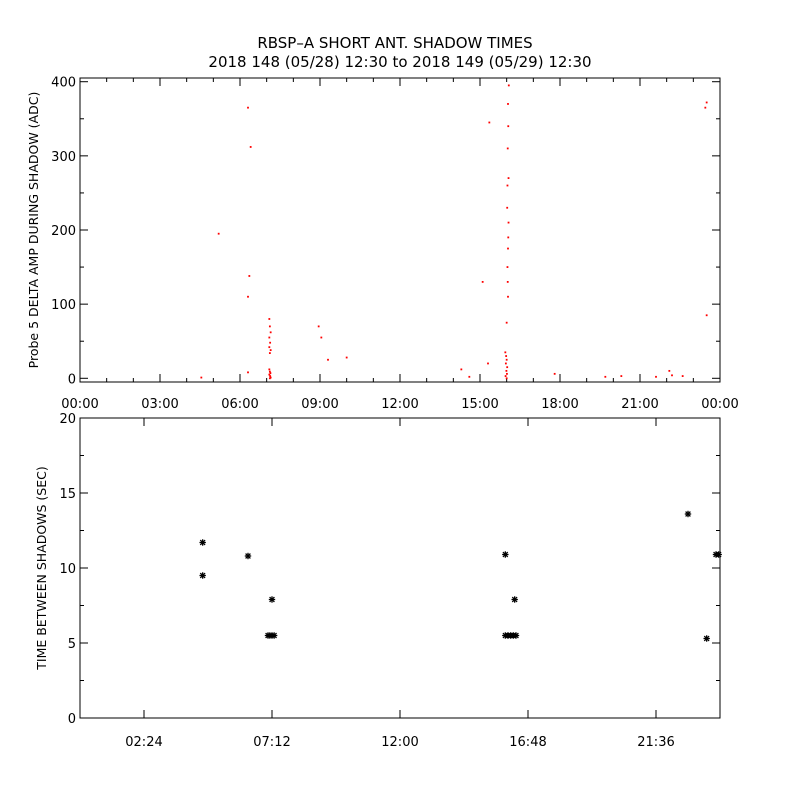 Image resolution: width=800 pixels, height=800 pixels. I want to click on bottom-y-tick-label: 0, so click(72, 719).